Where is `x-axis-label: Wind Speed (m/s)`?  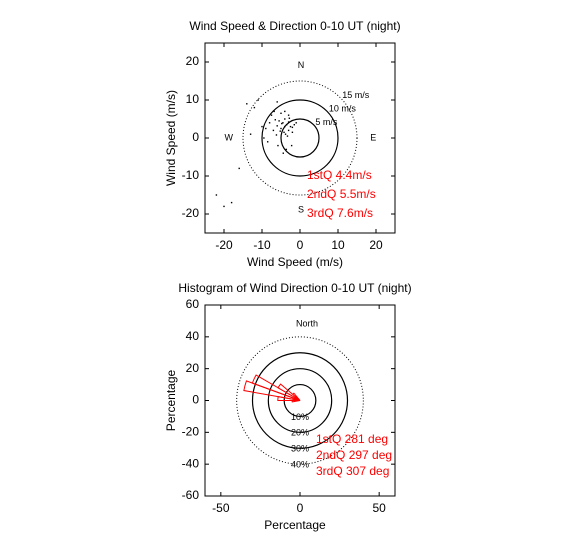
x-axis-label: Wind Speed (m/s) is located at coordinates (295, 262).